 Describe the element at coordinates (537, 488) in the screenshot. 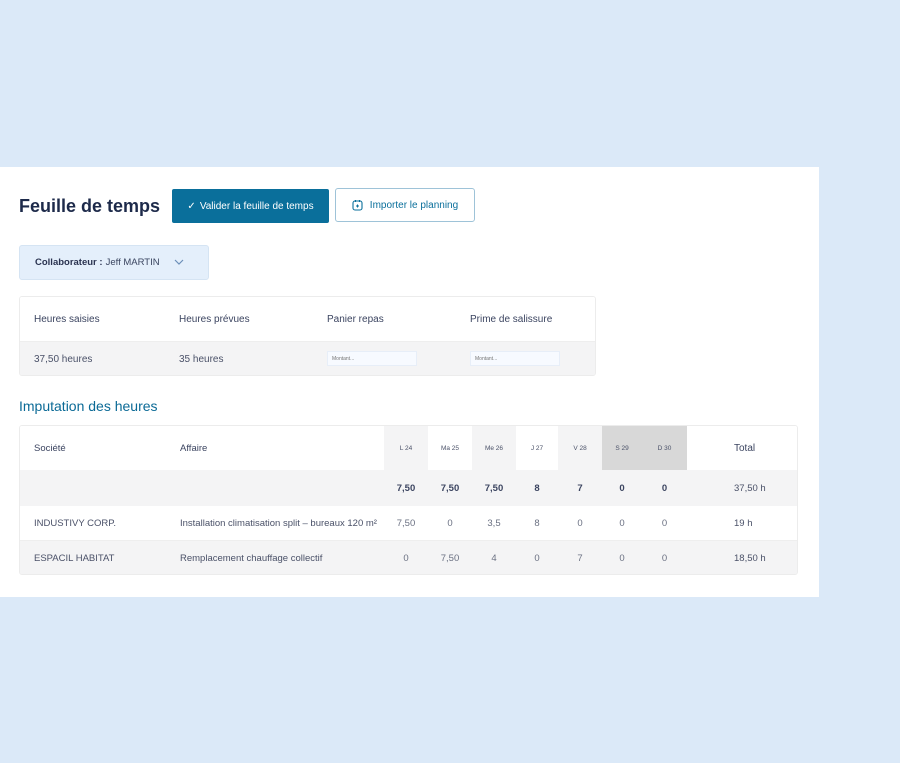

I see `total-day-j27: 8` at that location.